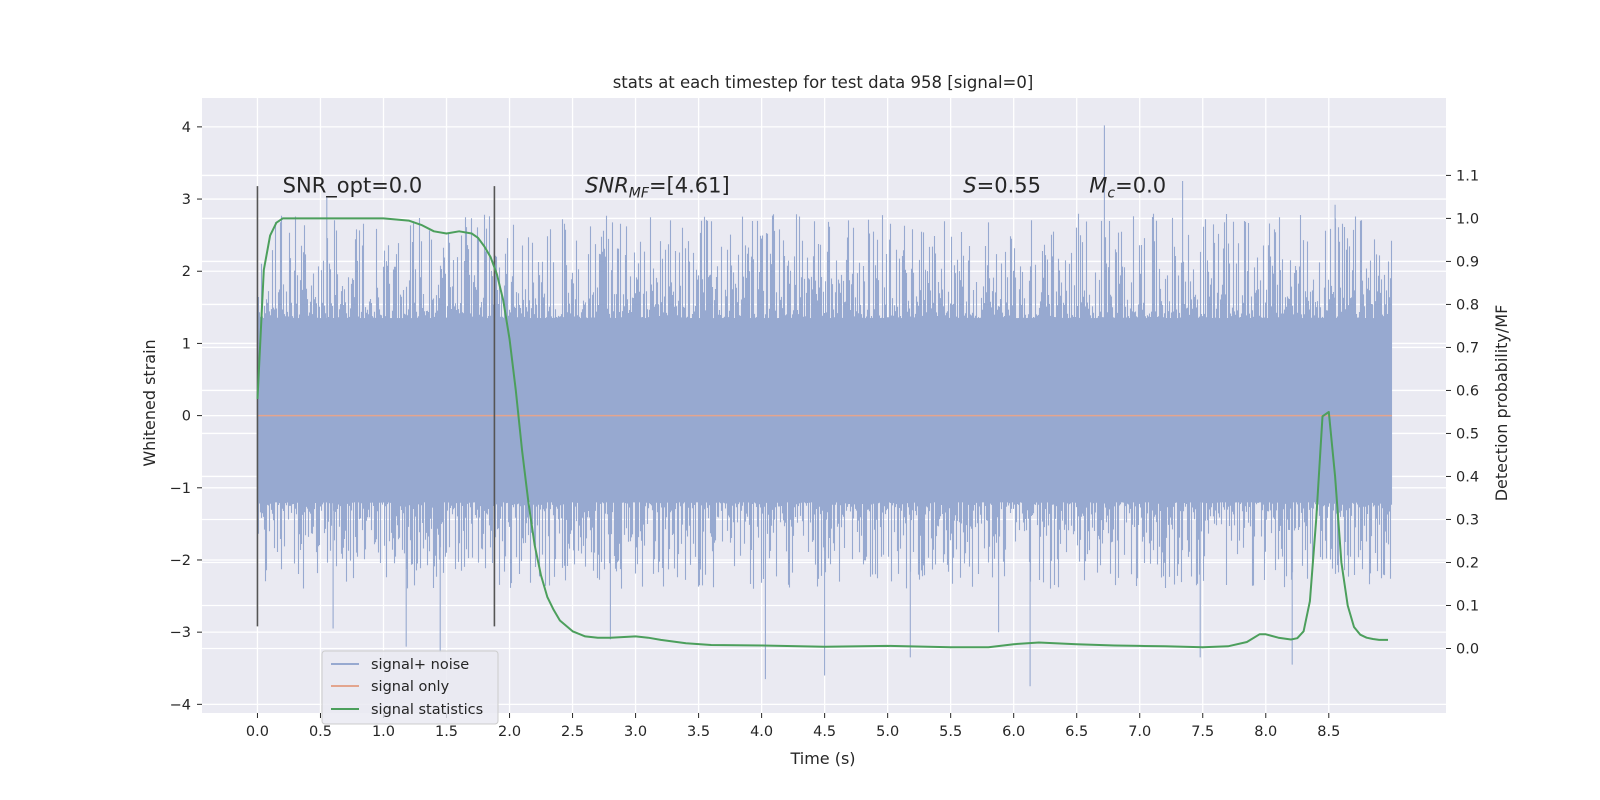 This screenshot has height=800, width=1600. What do you see at coordinates (1013, 732) in the screenshot?
I see `x-tick-label-12: 6.0` at bounding box center [1013, 732].